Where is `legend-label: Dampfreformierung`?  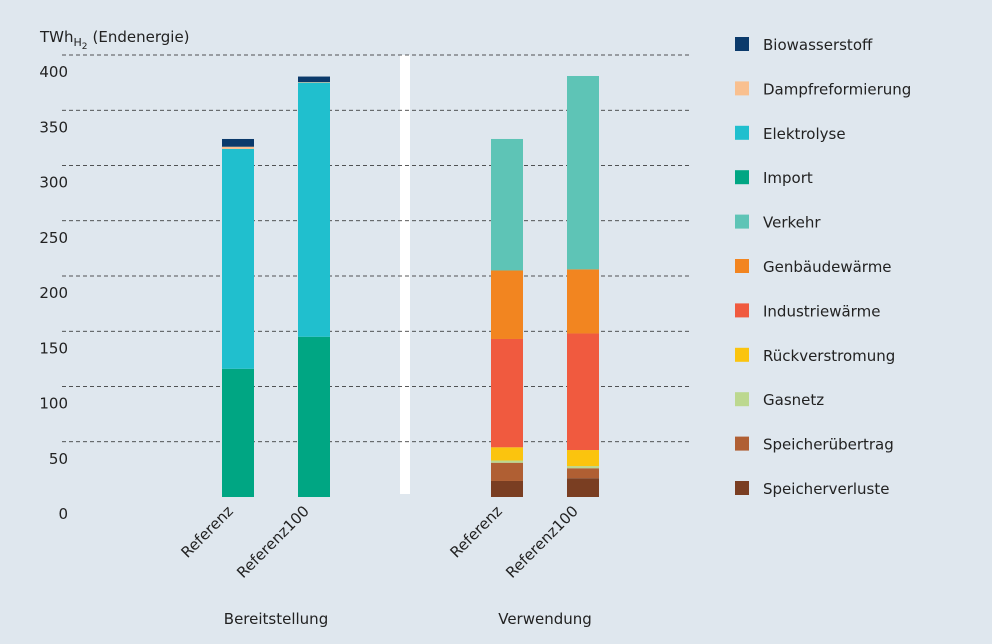
legend-label: Dampfreformierung is located at coordinates (837, 89).